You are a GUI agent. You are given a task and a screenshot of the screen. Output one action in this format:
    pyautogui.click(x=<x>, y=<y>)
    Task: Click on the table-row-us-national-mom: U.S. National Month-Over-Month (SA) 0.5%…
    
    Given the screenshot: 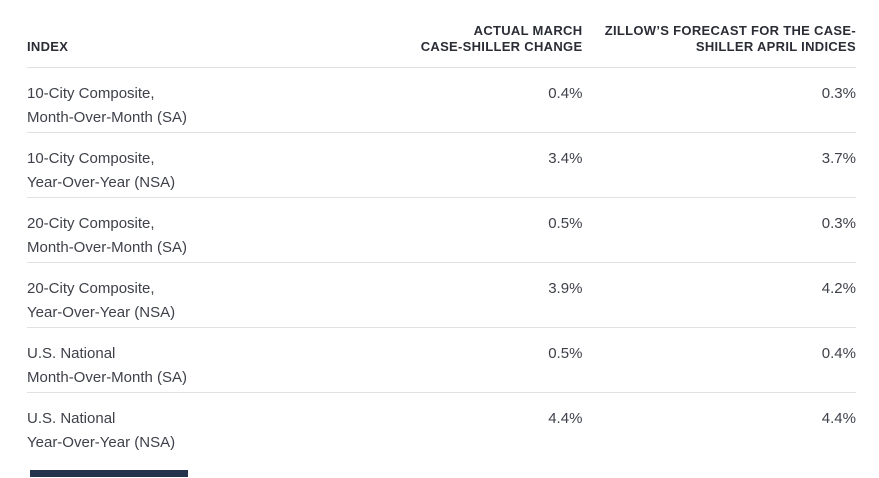 What is the action you would take?
    pyautogui.click(x=441, y=360)
    